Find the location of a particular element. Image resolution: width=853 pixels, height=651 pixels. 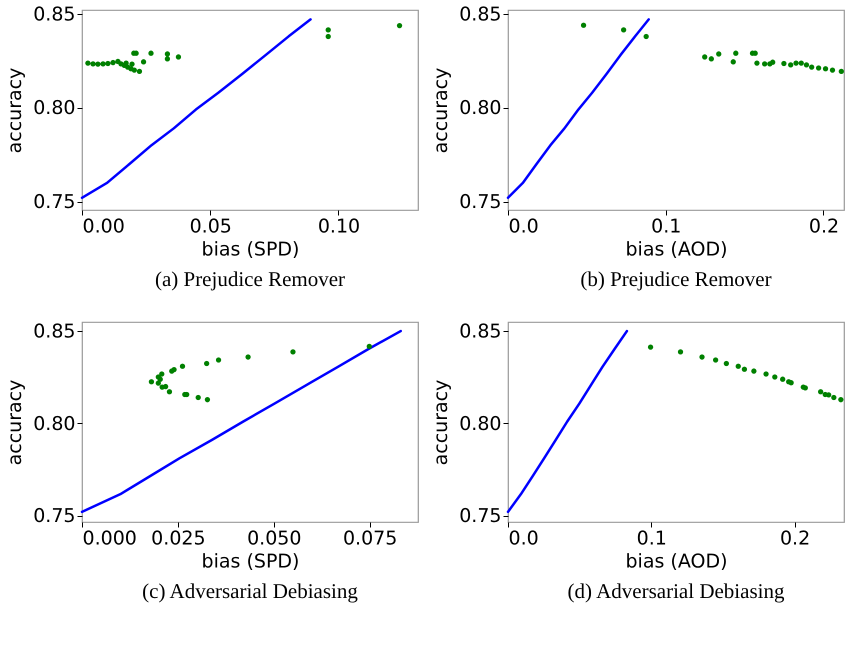

x-tick-label: 0.10 is located at coordinates (339, 227).